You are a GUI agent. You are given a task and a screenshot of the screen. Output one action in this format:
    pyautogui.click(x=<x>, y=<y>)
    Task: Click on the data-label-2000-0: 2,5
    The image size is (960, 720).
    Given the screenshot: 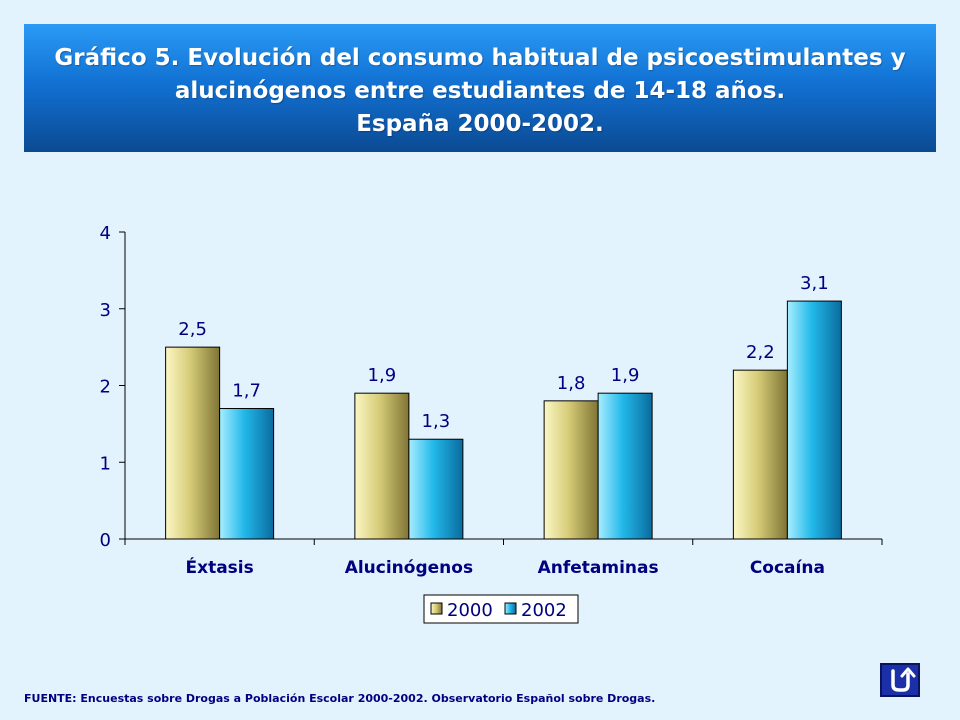 What is the action you would take?
    pyautogui.click(x=192, y=329)
    